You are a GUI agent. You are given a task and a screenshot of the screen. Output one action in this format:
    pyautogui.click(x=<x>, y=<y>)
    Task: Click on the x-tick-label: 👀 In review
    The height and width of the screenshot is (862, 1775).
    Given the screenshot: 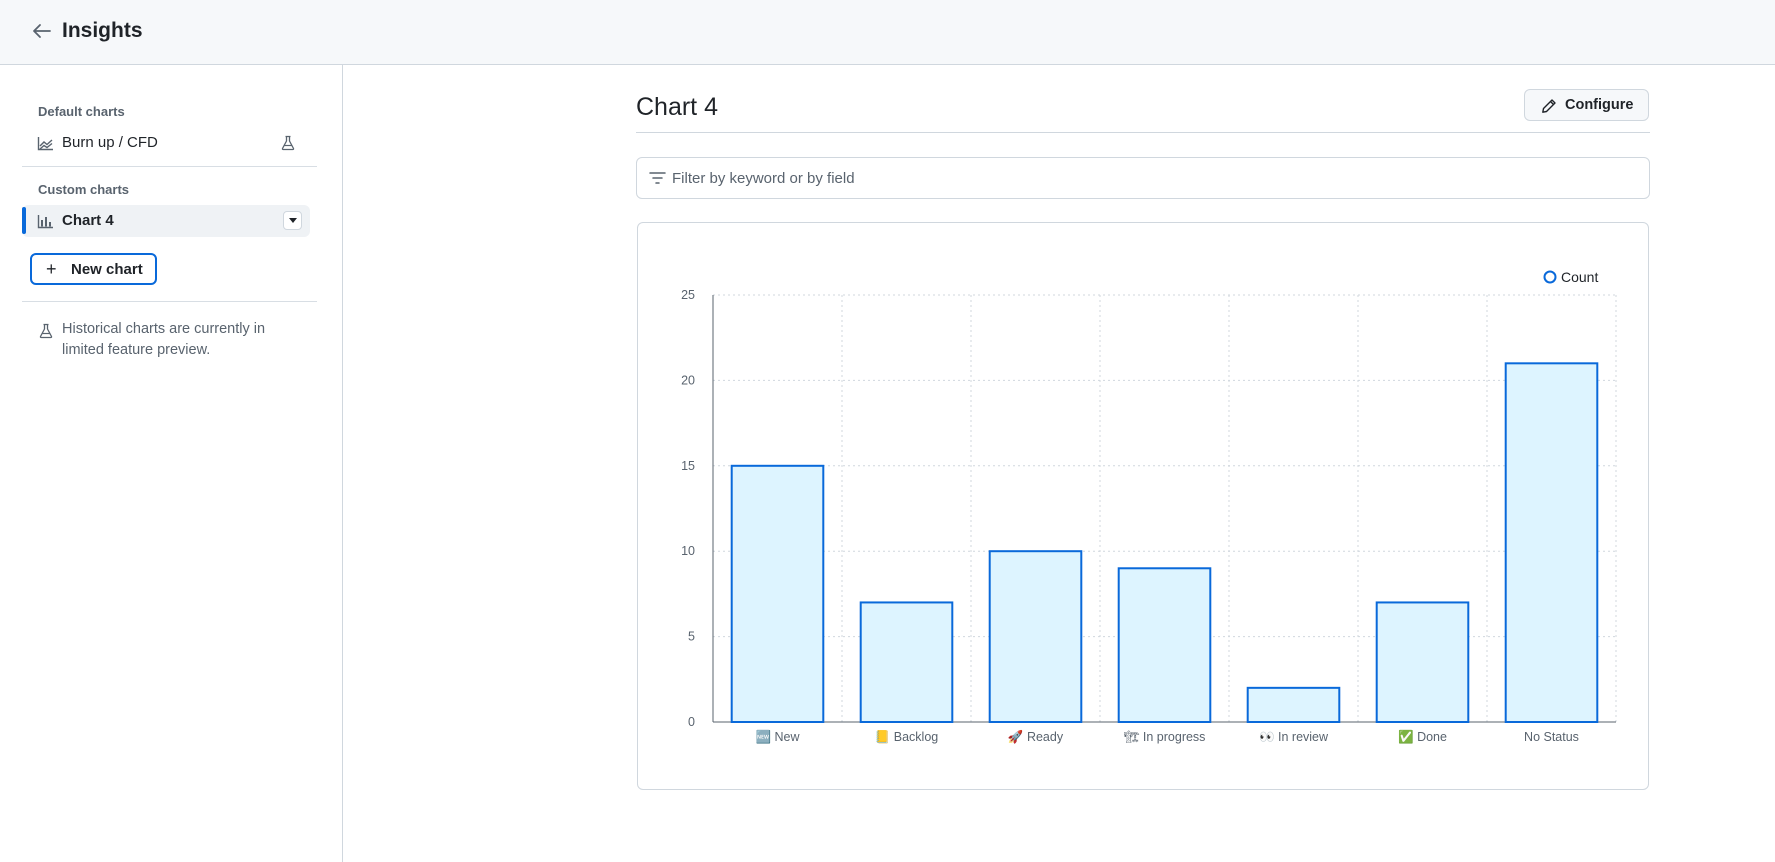 What is the action you would take?
    pyautogui.click(x=1294, y=737)
    